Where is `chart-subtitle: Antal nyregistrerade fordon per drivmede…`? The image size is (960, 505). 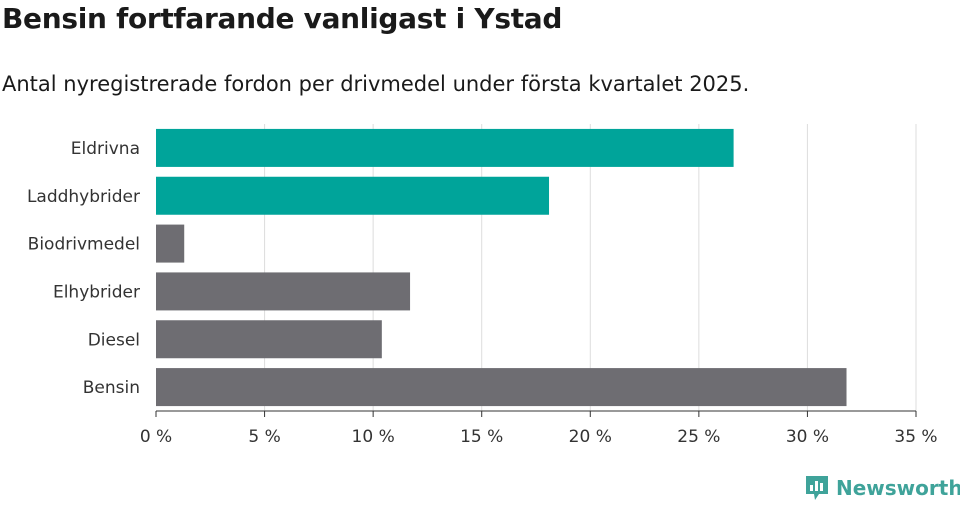
chart-subtitle: Antal nyregistrerade fordon per drivmede… is located at coordinates (376, 84).